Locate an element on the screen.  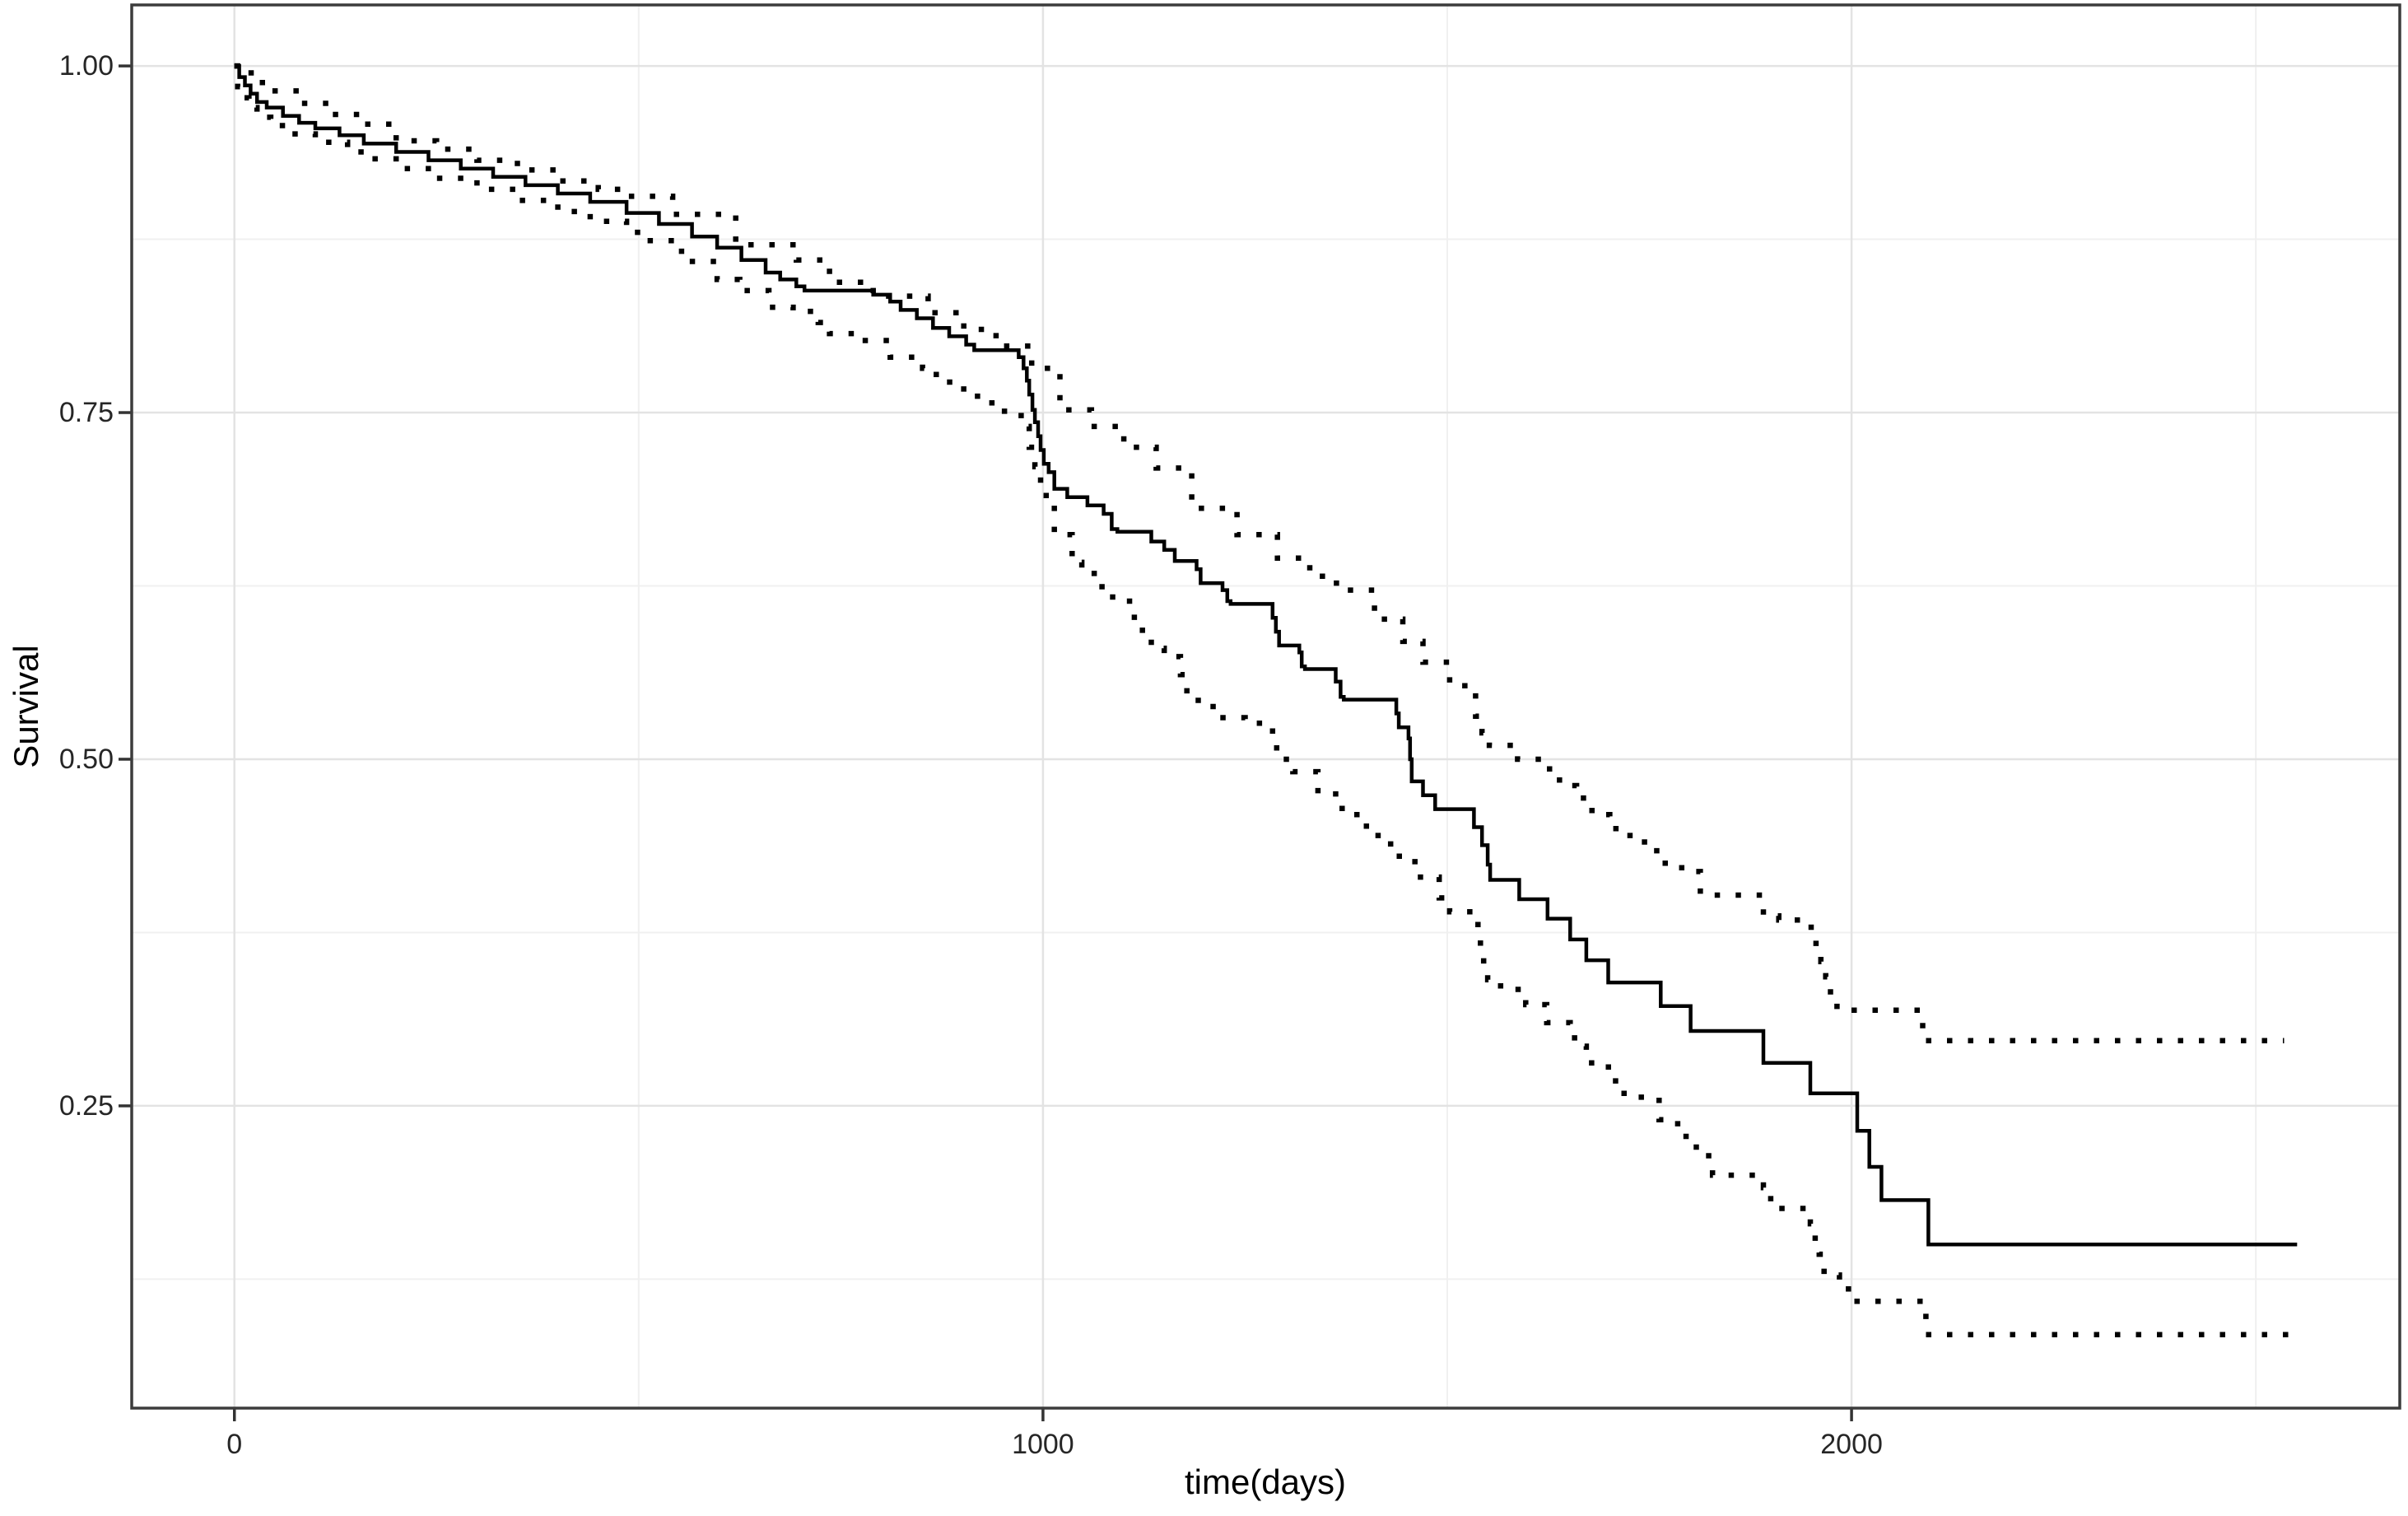
x-tick-label: 2000 is located at coordinates (1851, 1444).